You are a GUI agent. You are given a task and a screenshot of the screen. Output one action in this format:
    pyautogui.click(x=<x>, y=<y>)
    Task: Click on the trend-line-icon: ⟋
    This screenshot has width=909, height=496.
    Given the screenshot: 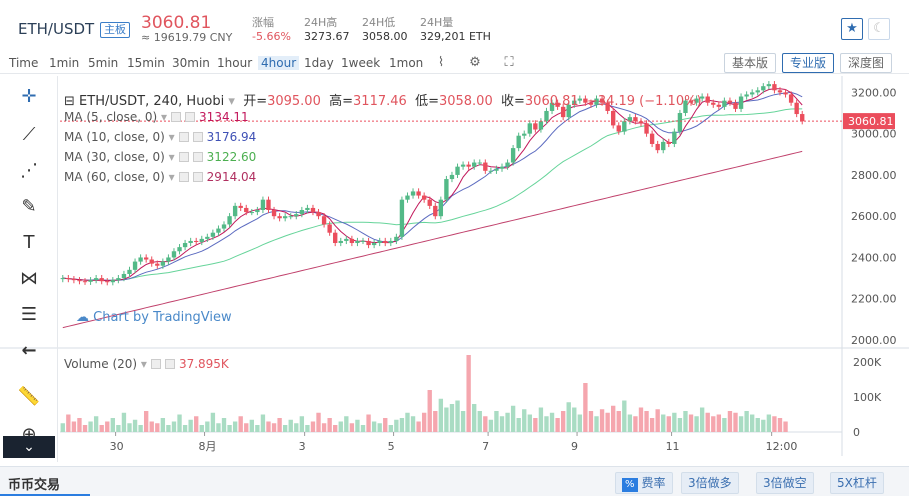 What is the action you would take?
    pyautogui.click(x=29, y=134)
    